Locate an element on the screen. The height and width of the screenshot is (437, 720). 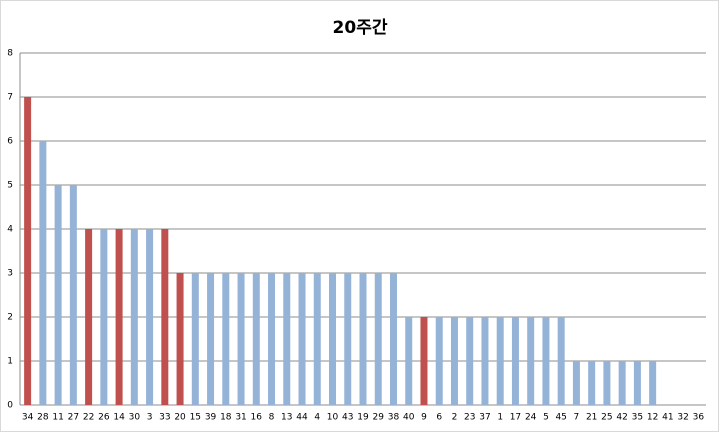
x-tick-label: 45 is located at coordinates (560, 418).